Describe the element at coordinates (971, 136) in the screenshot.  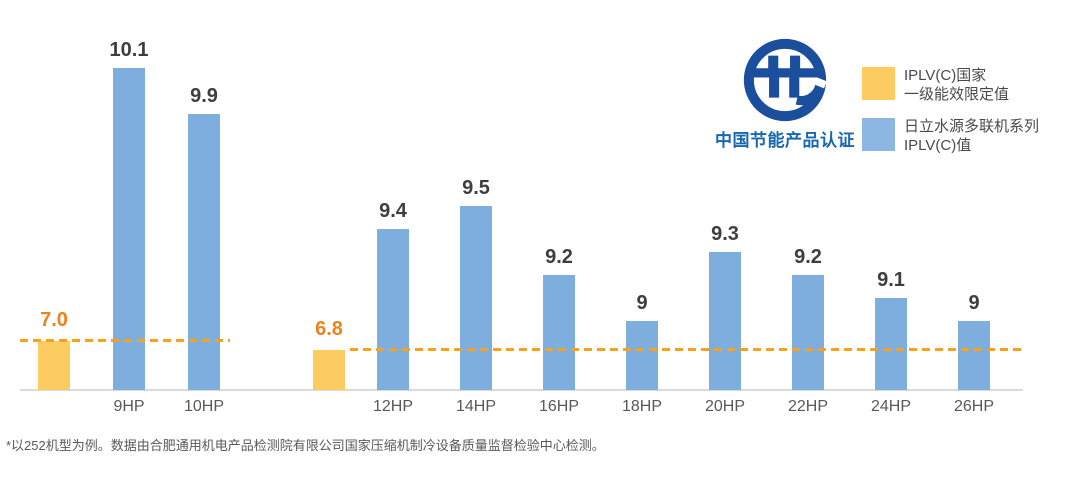
I see `legend-label-measured: 日立水源多联机系列 IPLV(C)值` at that location.